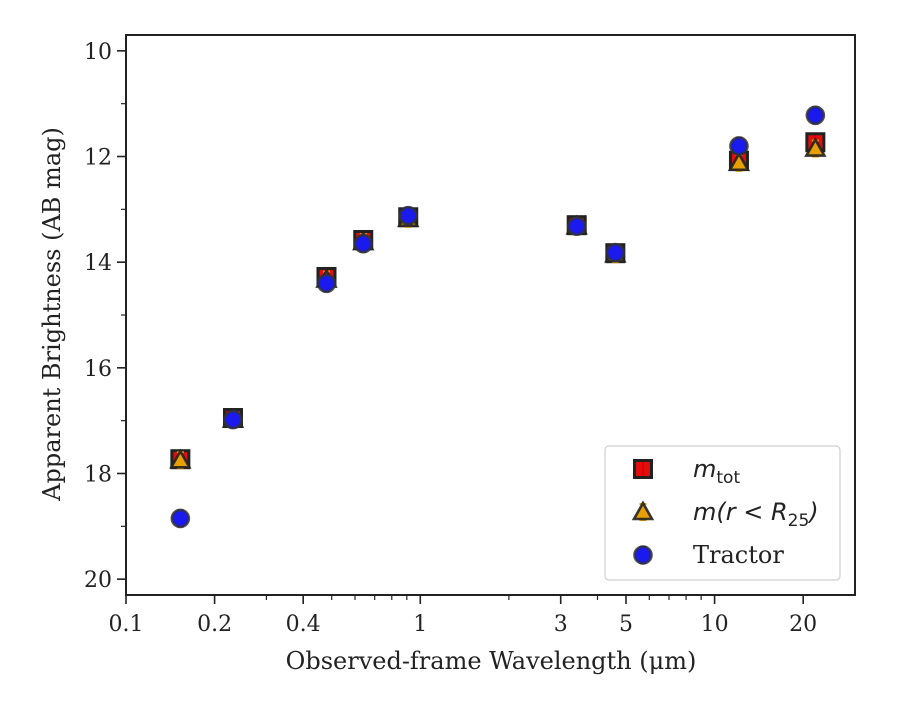 The height and width of the screenshot is (705, 900). I want to click on legend-label: mtot, so click(716, 471).